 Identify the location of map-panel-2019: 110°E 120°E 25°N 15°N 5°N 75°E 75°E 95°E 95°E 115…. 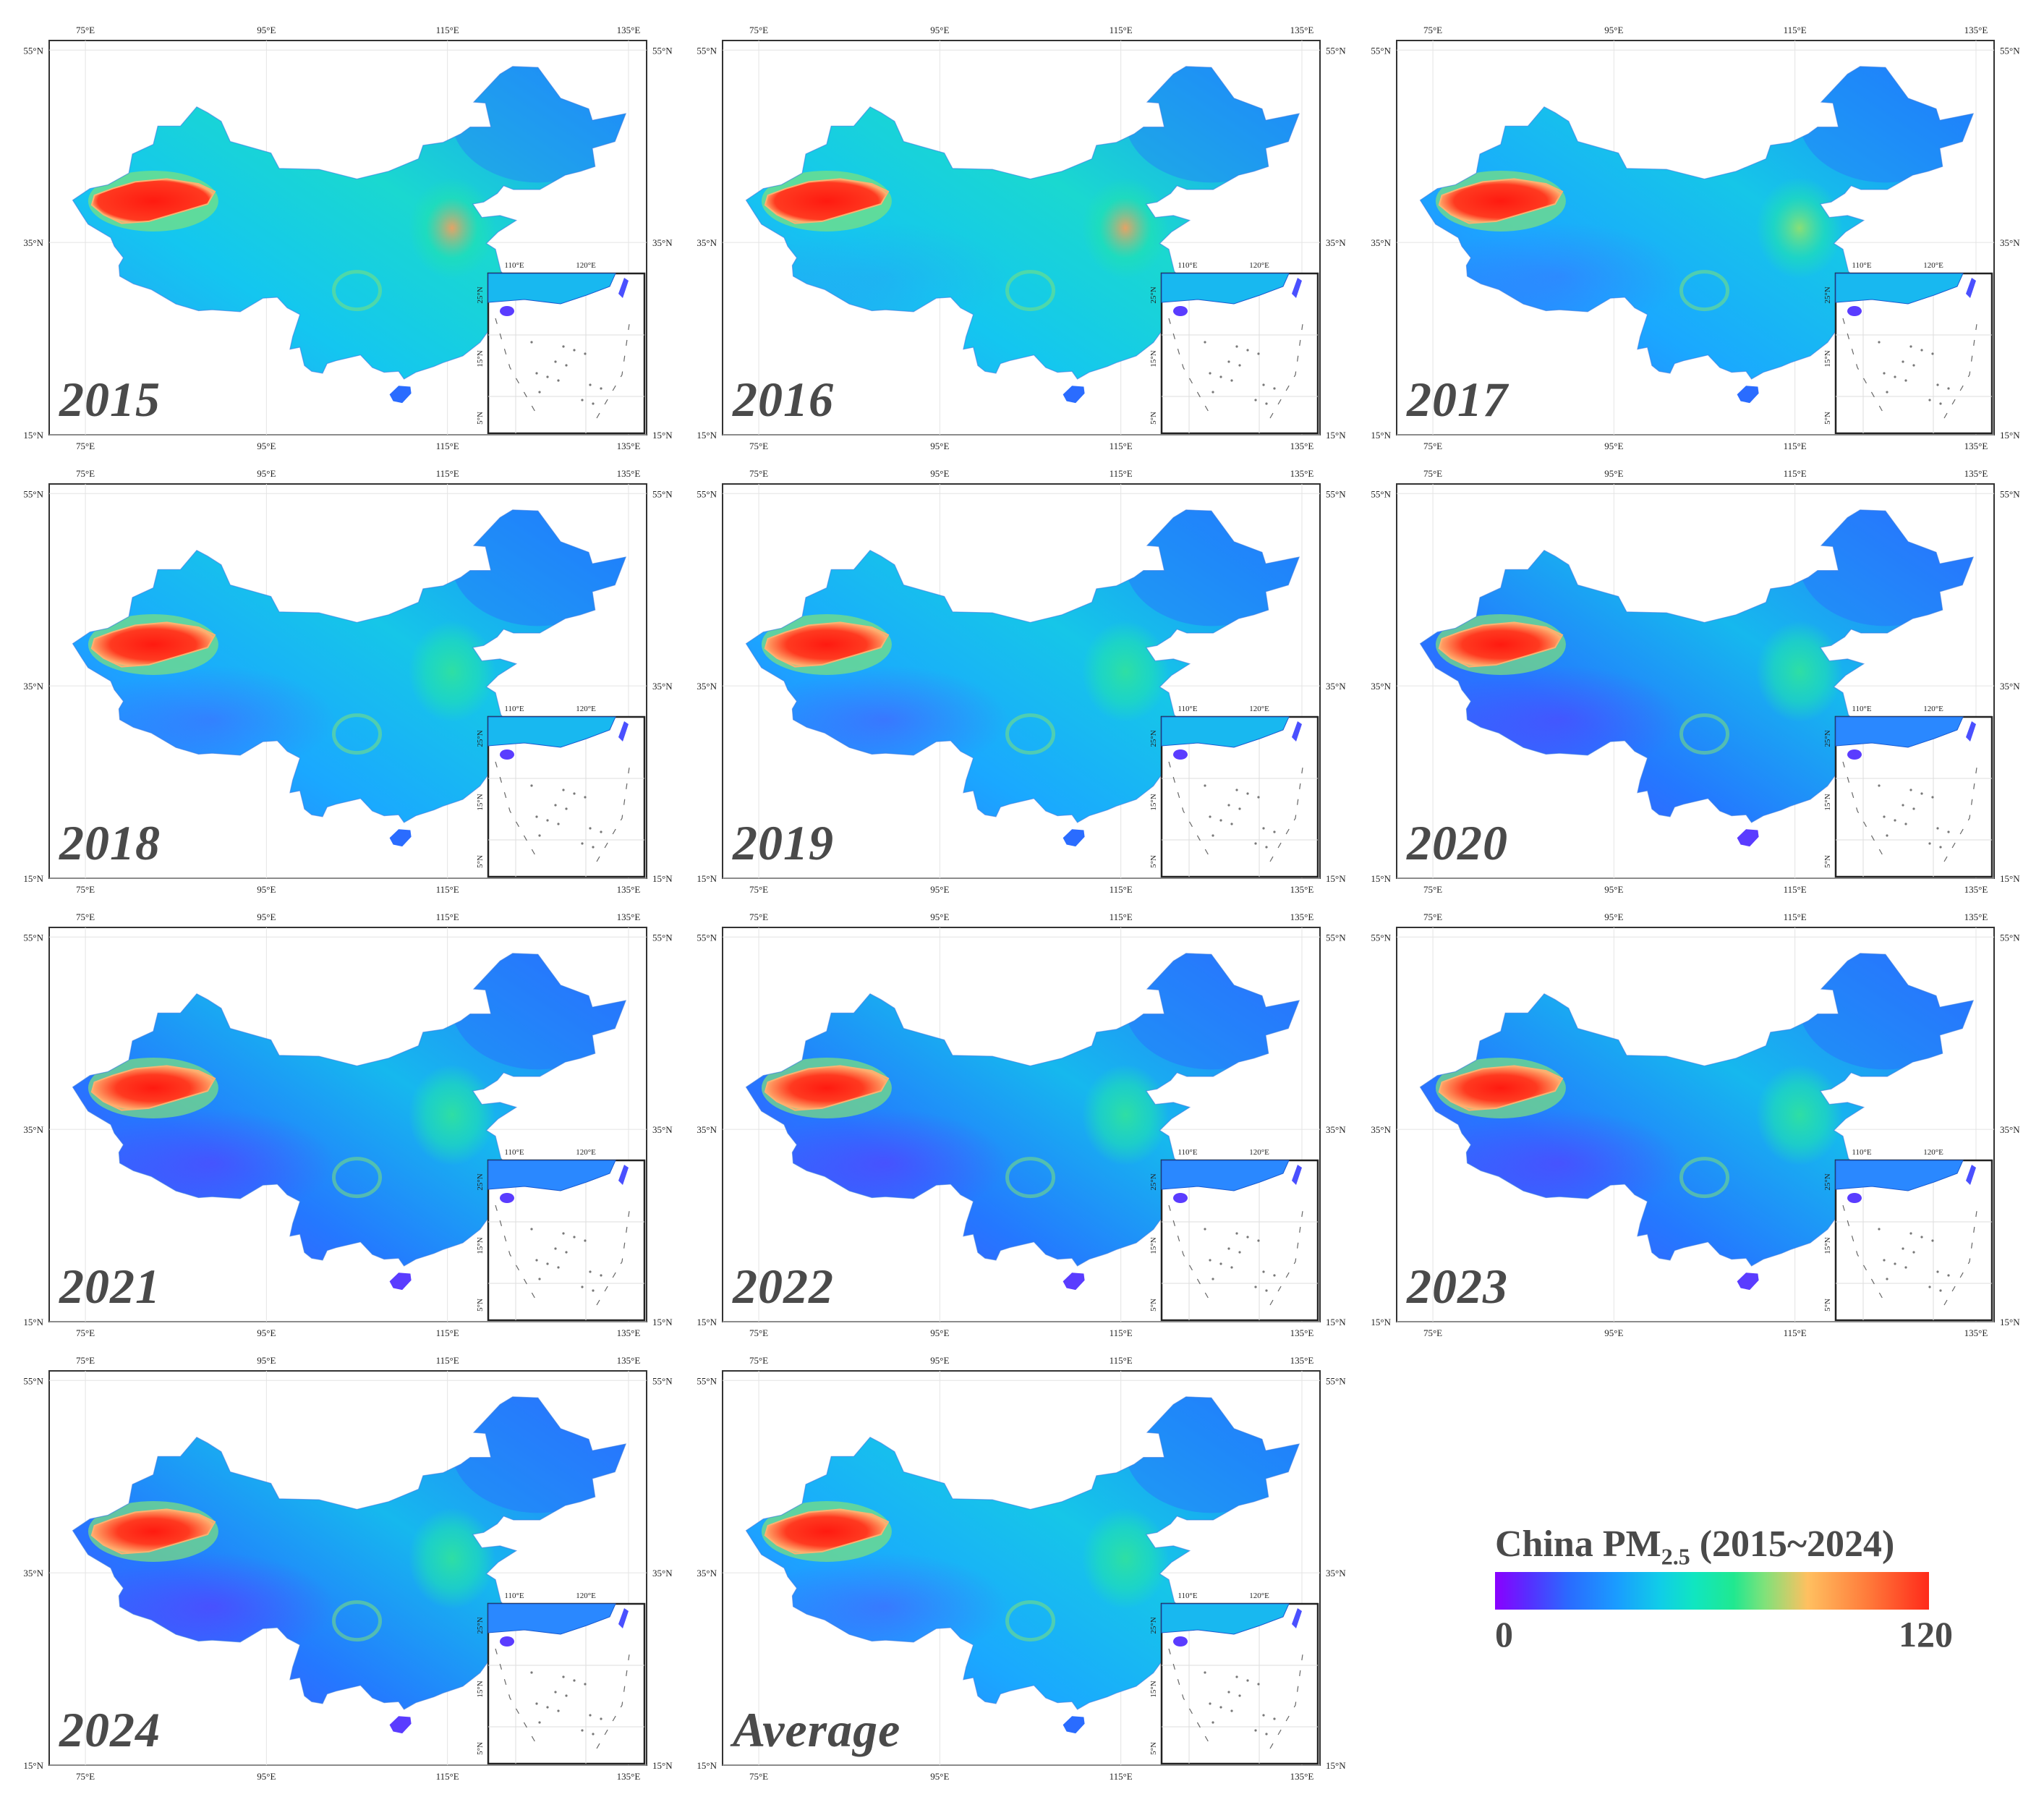
(1015, 669).